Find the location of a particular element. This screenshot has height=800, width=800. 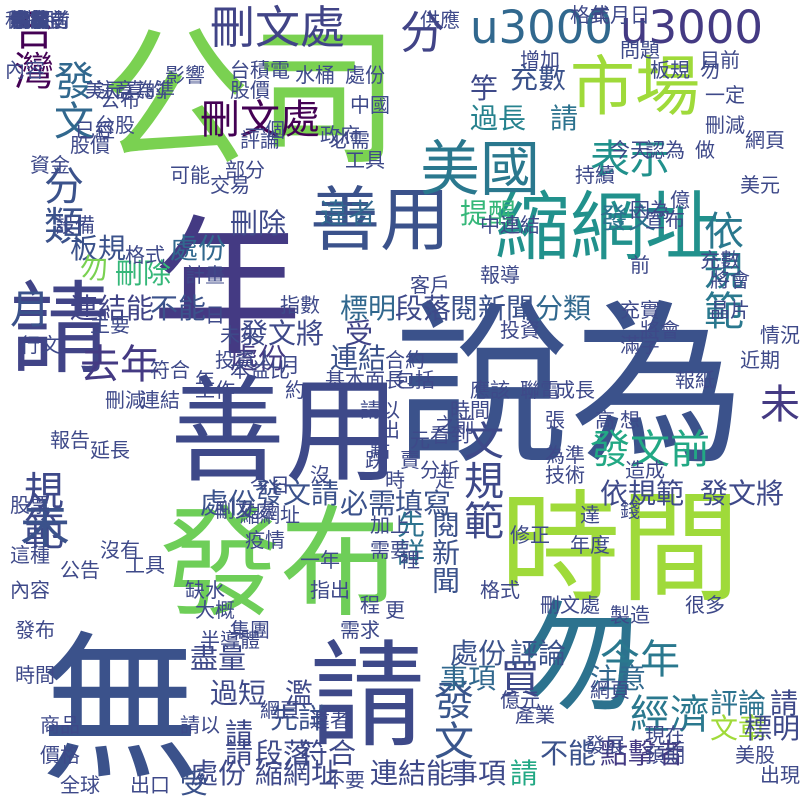

word: 問題 is located at coordinates (640, 50).